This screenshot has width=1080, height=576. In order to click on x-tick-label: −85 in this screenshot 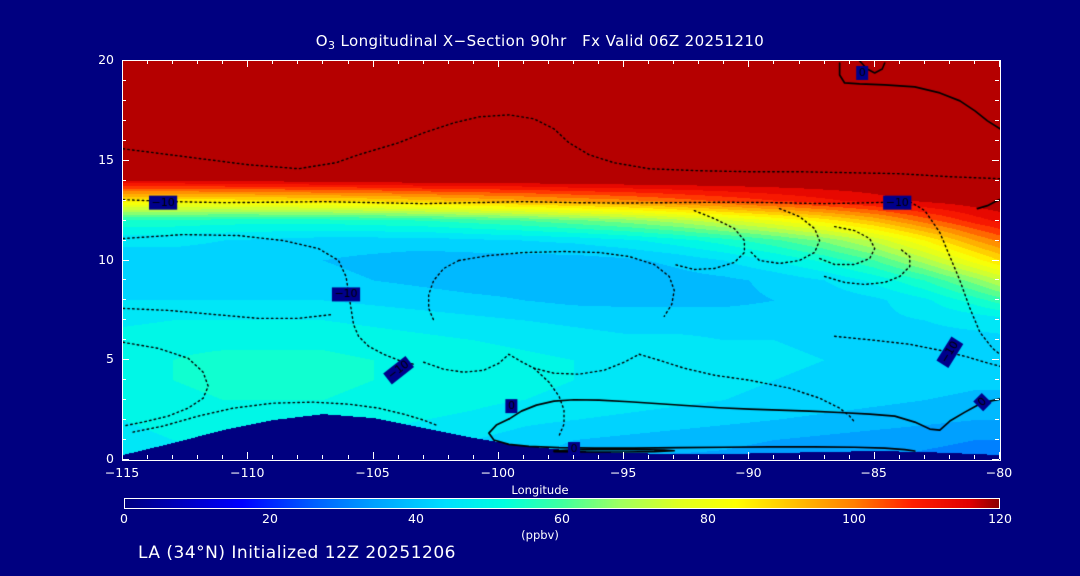, I will do `click(873, 472)`.